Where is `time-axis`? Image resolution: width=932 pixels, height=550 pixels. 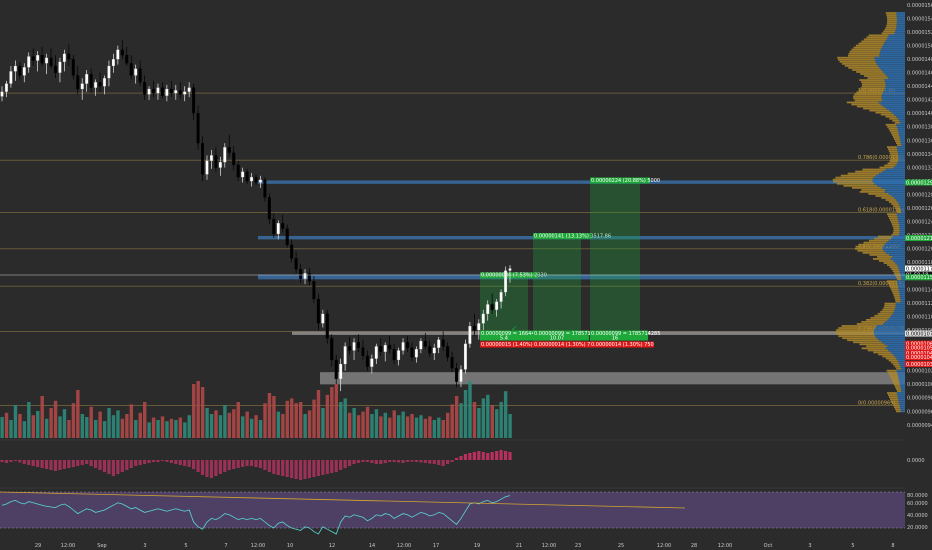
time-axis is located at coordinates (466, 545).